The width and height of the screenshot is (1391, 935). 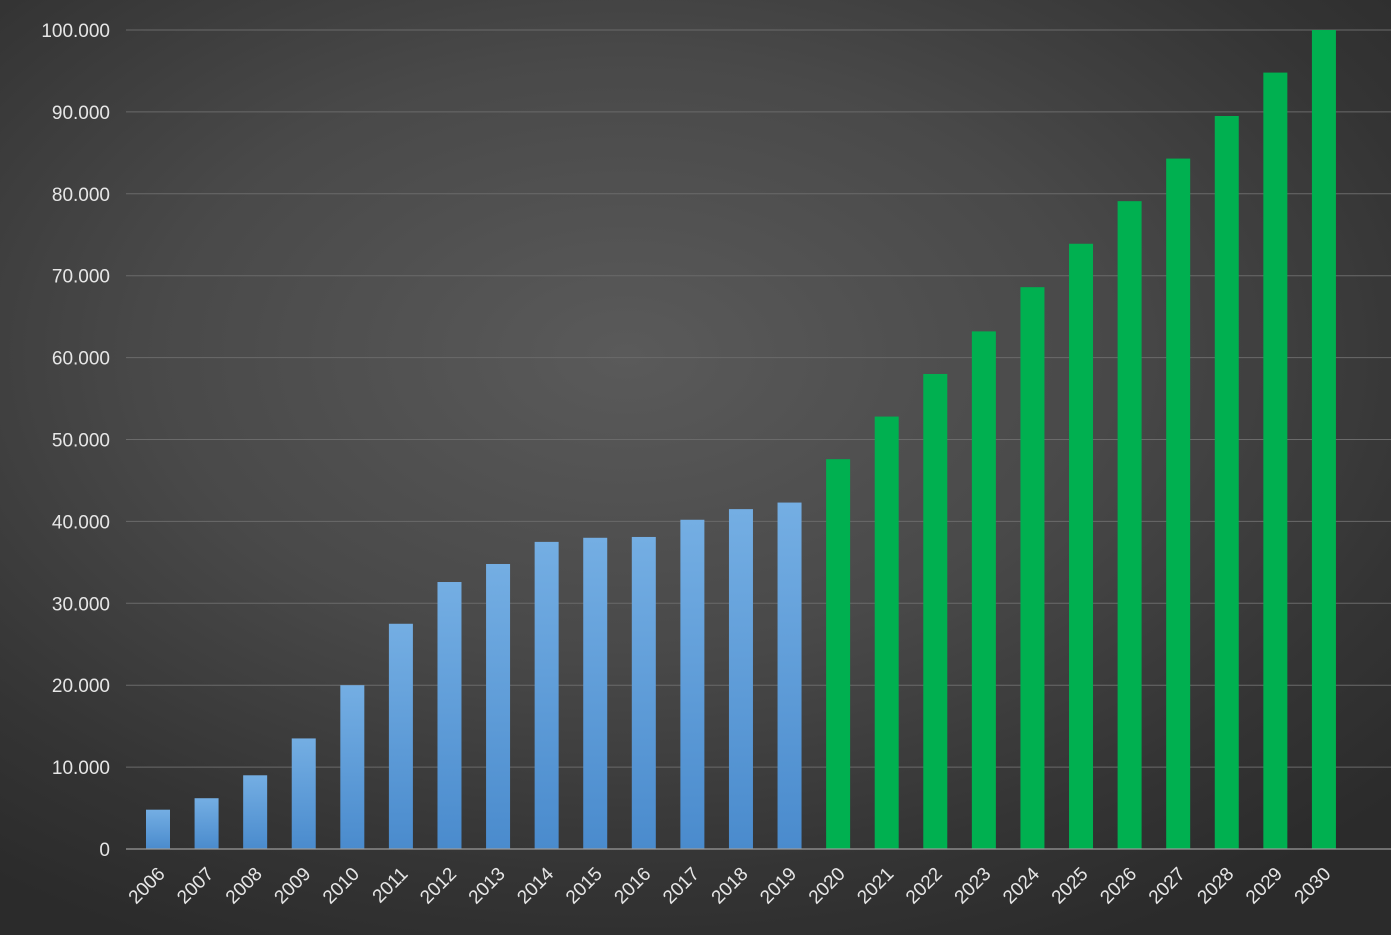 What do you see at coordinates (789, 675) in the screenshot?
I see `bar-historical-2019` at bounding box center [789, 675].